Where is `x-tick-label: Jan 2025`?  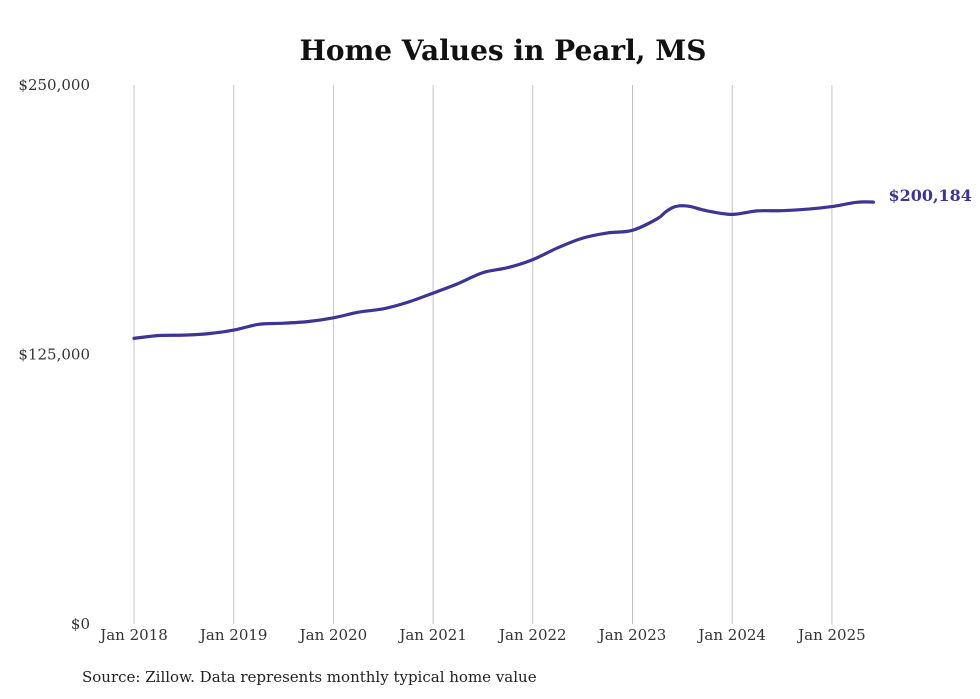
x-tick-label: Jan 2025 is located at coordinates (831, 635).